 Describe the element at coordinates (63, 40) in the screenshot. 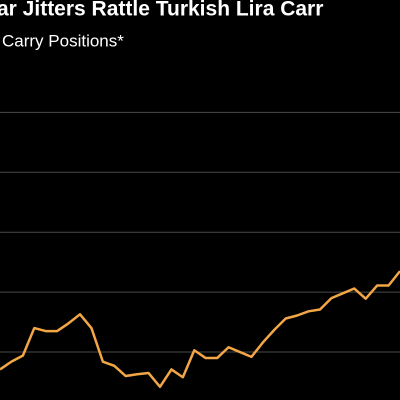

I see `chart-subtitle: Carry Positions*` at that location.